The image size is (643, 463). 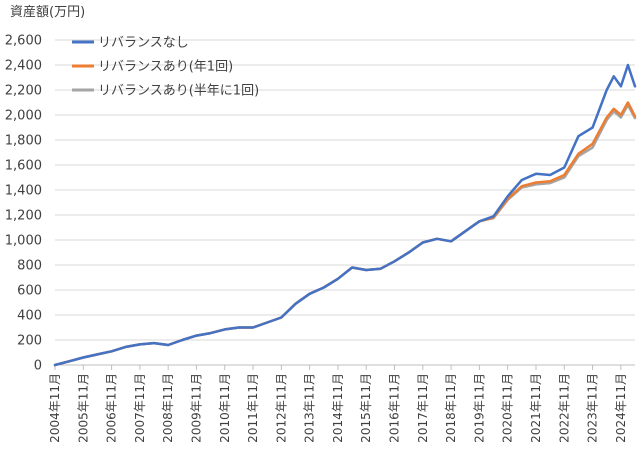 What do you see at coordinates (29, 341) in the screenshot?
I see `y-tick-label: 200` at bounding box center [29, 341].